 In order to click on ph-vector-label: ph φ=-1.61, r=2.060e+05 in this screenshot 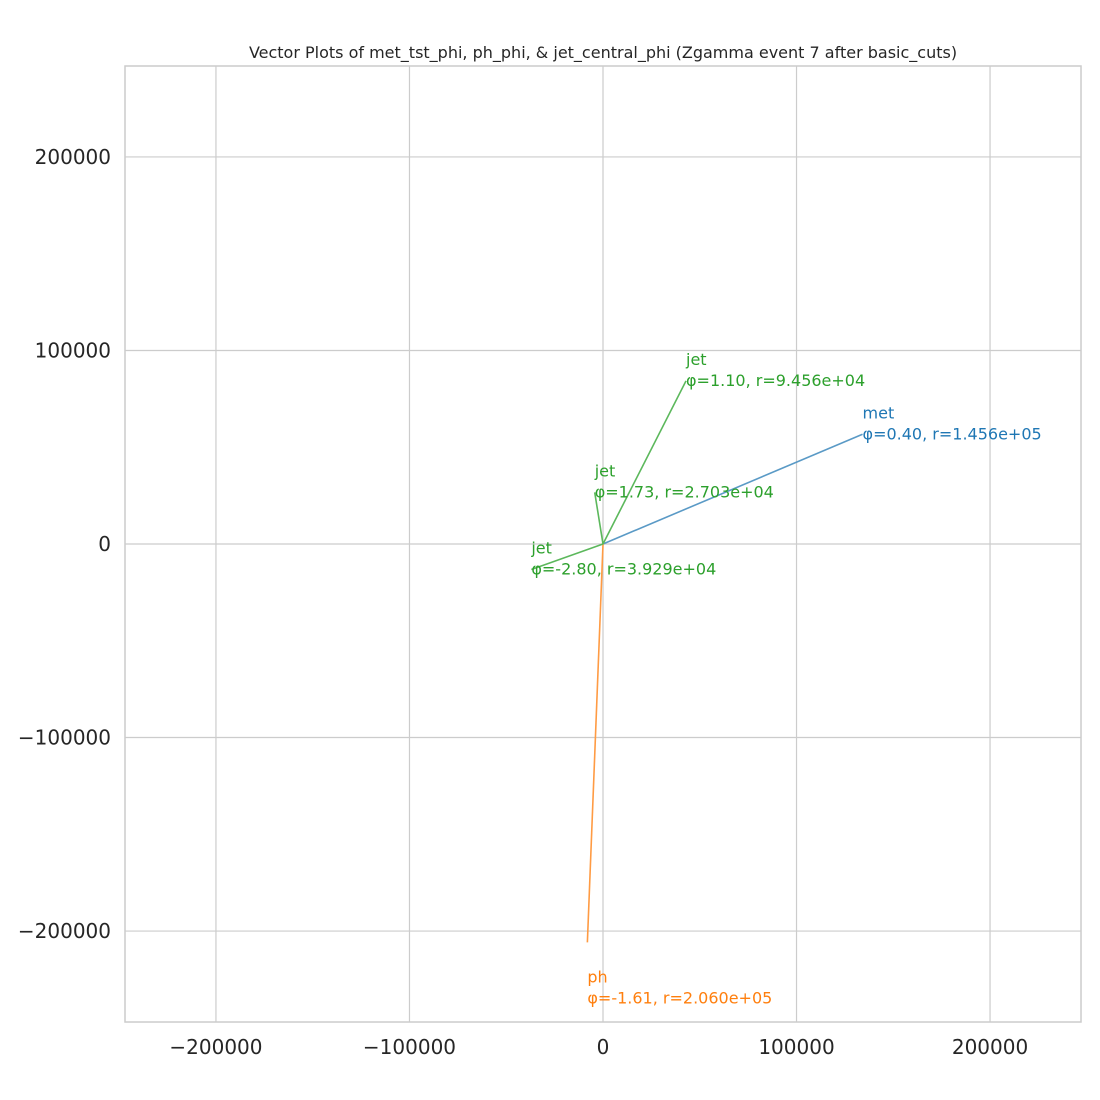, I will do `click(679, 987)`.